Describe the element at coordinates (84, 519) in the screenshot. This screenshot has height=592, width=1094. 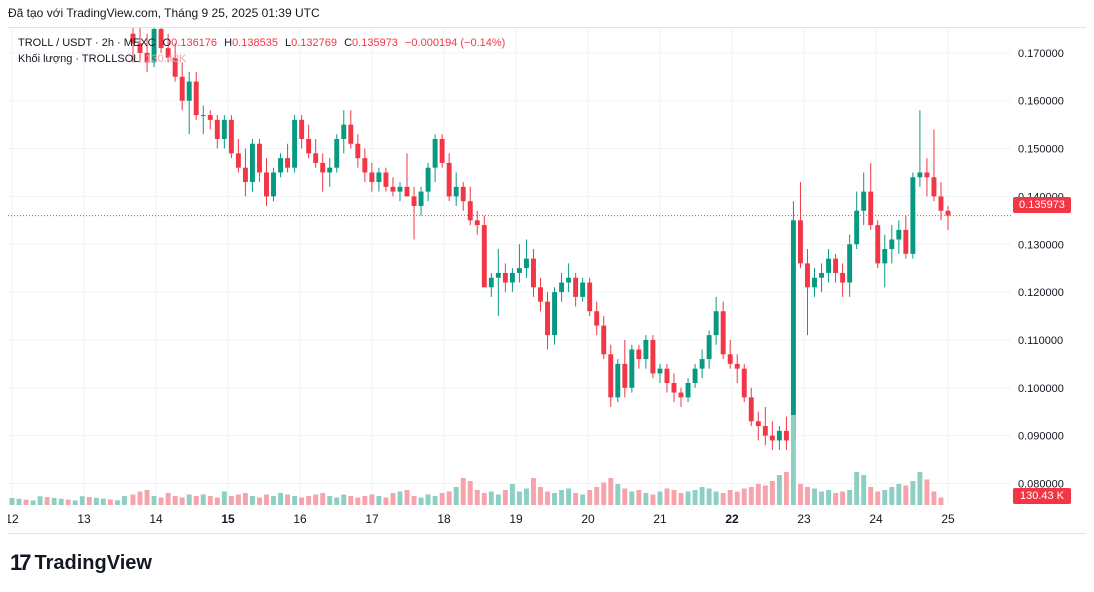
I see `x-tick-label: 13` at that location.